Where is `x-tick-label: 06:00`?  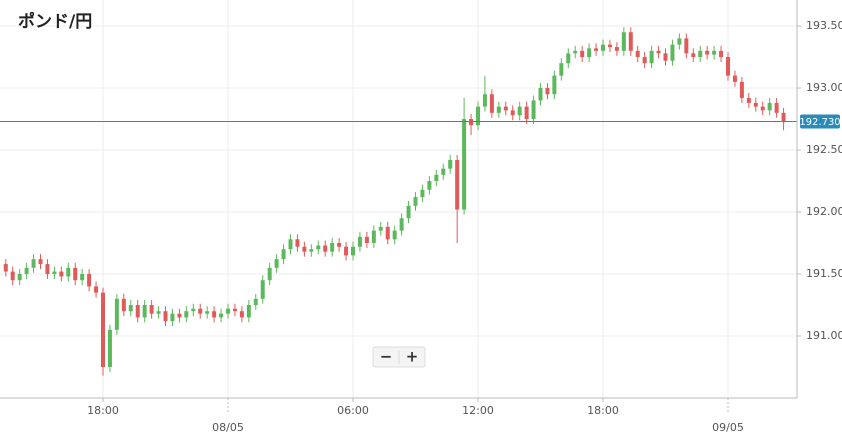
x-tick-label: 06:00 is located at coordinates (353, 410).